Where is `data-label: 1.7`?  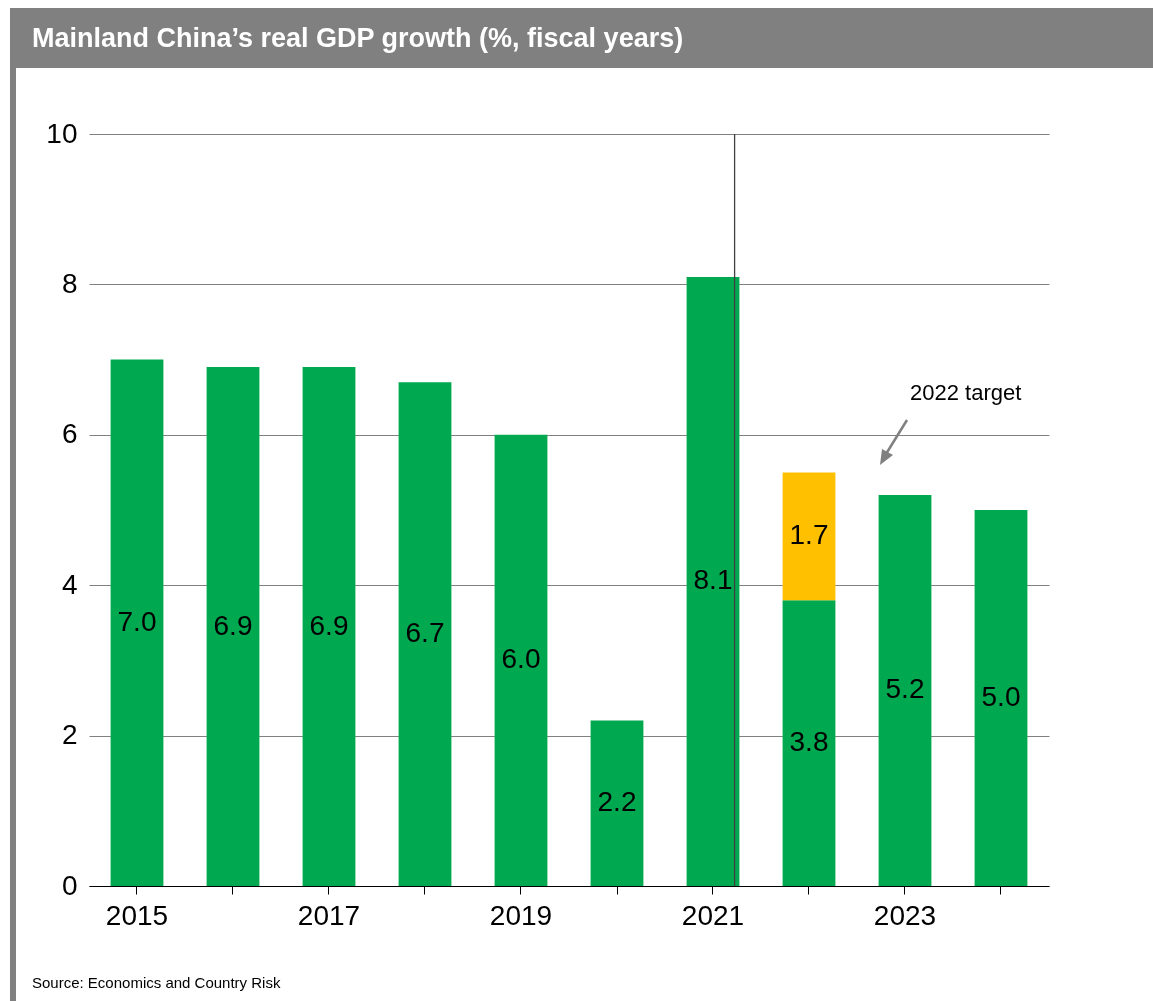
data-label: 1.7 is located at coordinates (809, 535).